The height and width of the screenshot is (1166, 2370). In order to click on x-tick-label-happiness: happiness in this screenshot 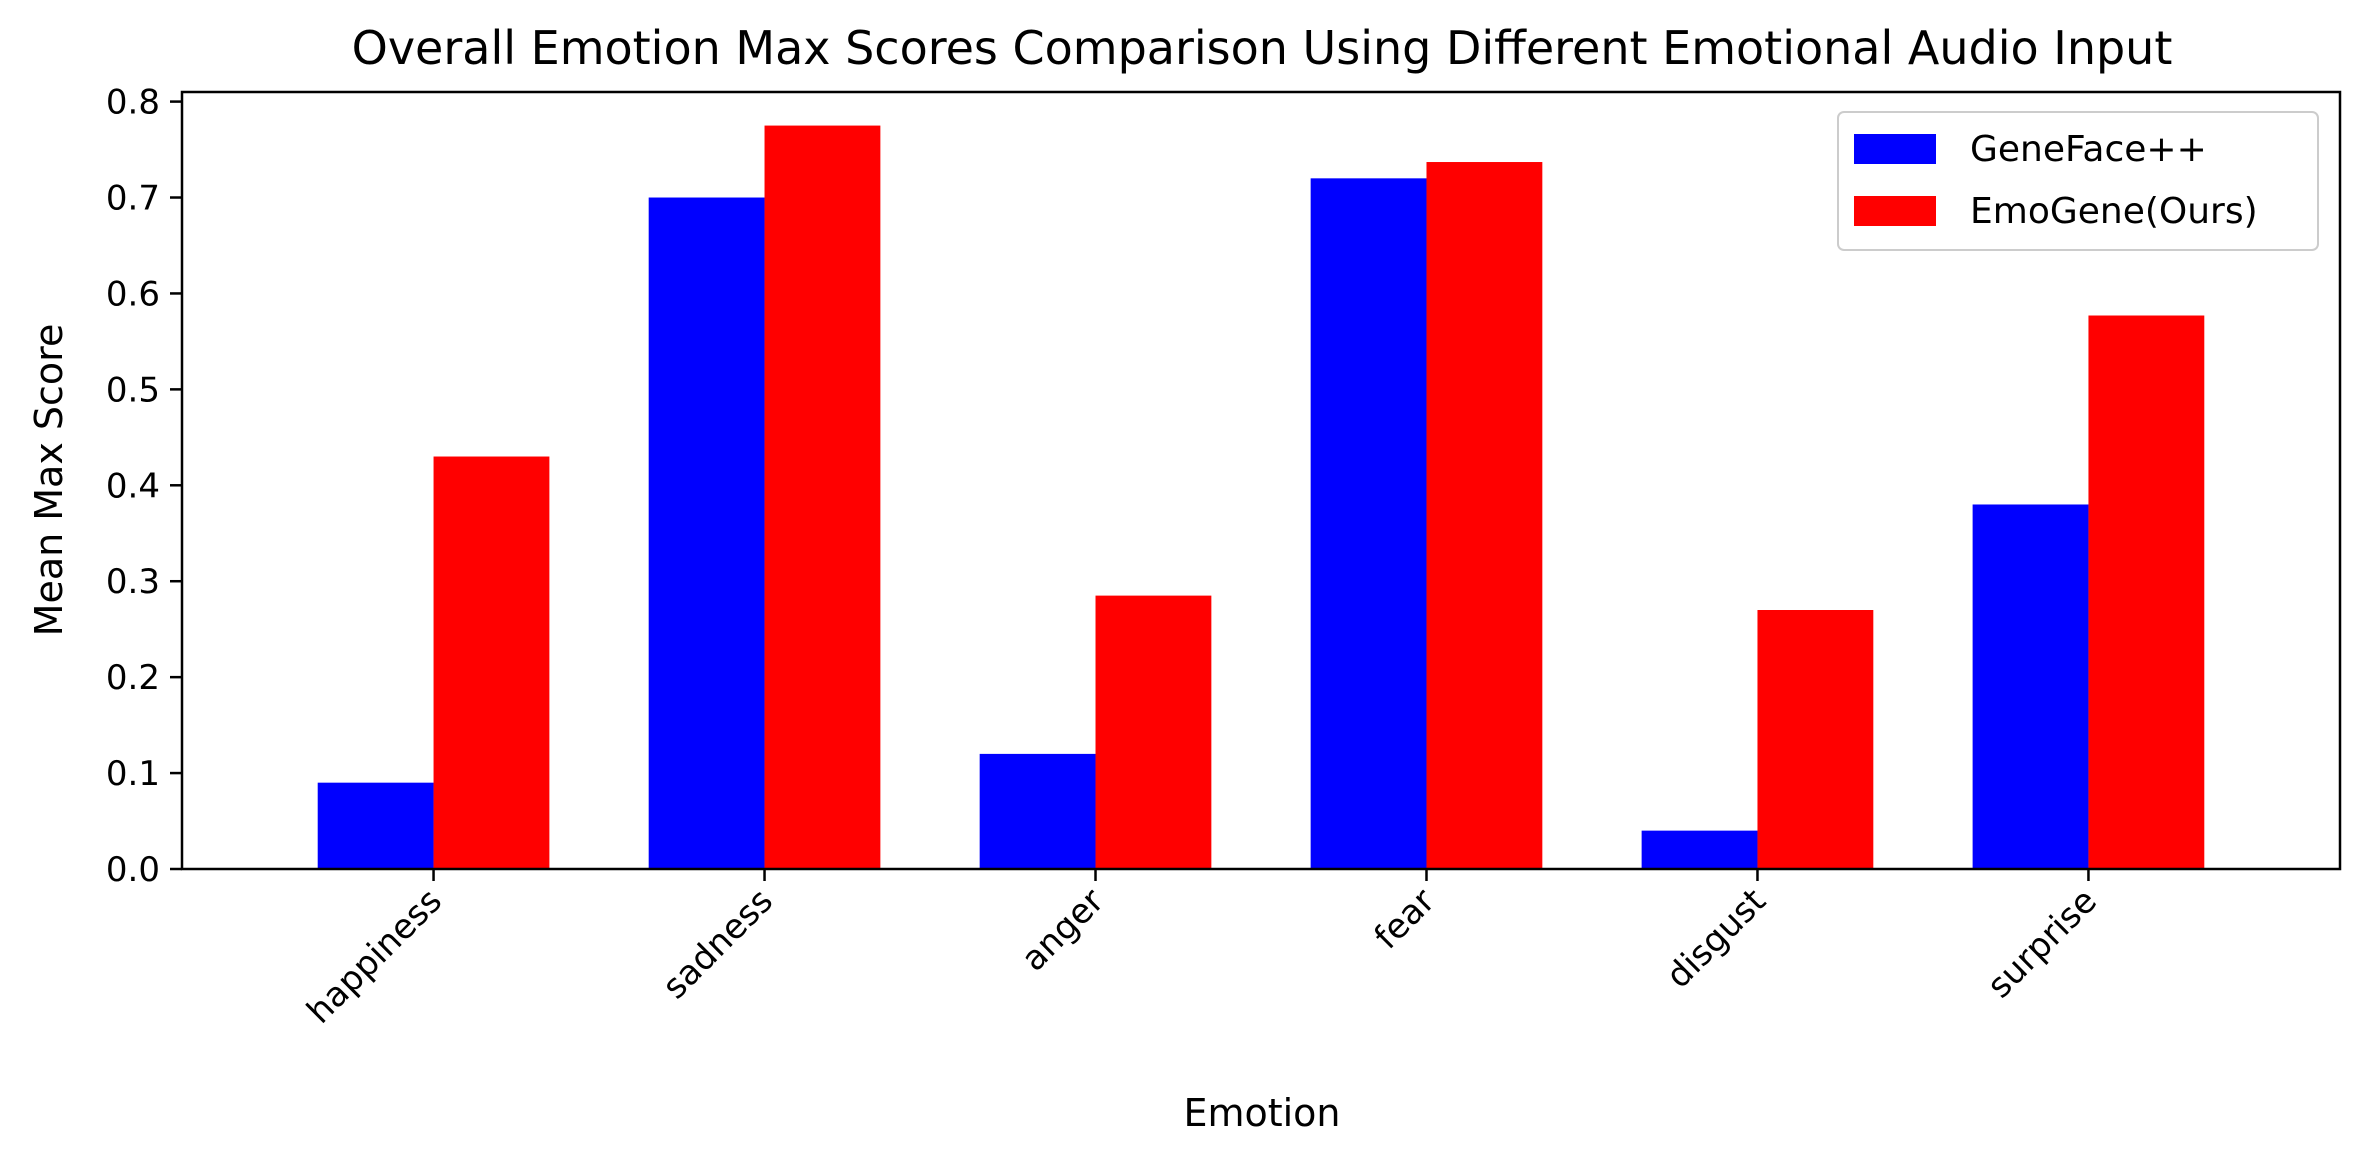, I will do `click(374, 956)`.